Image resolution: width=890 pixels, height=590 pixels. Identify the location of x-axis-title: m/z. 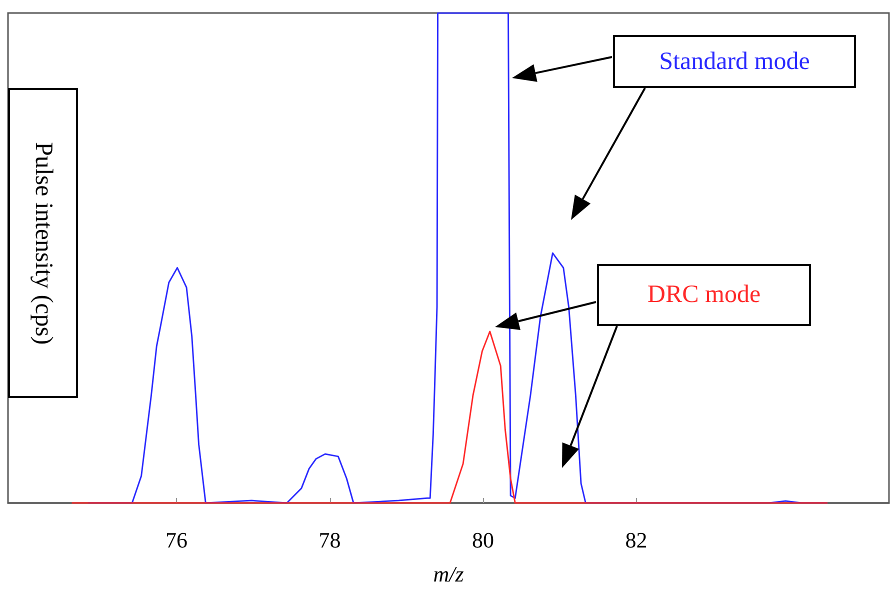
(448, 574).